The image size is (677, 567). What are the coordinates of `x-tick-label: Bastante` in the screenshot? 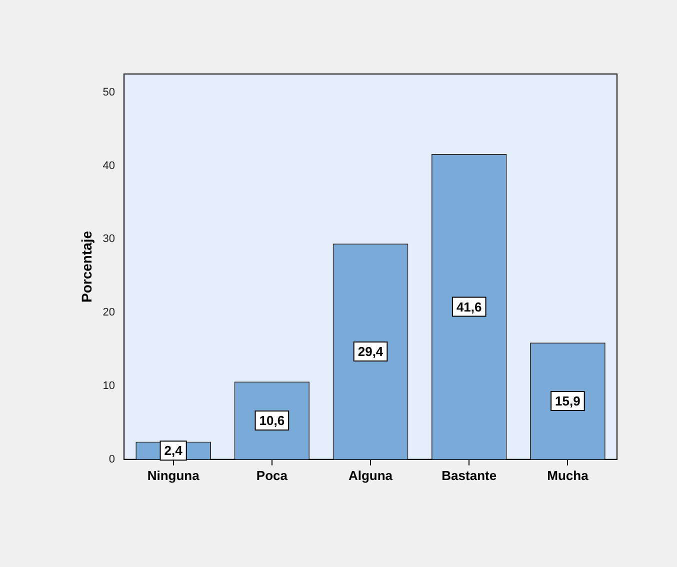 It's located at (469, 475).